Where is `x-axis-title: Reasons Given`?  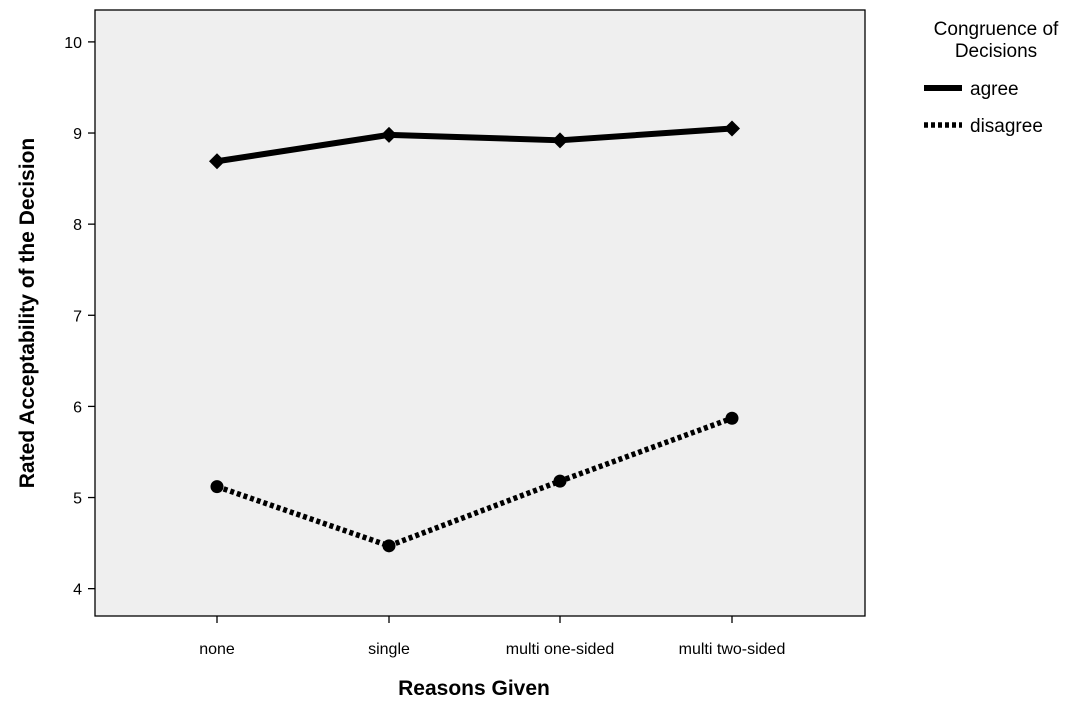 x-axis-title: Reasons Given is located at coordinates (474, 688).